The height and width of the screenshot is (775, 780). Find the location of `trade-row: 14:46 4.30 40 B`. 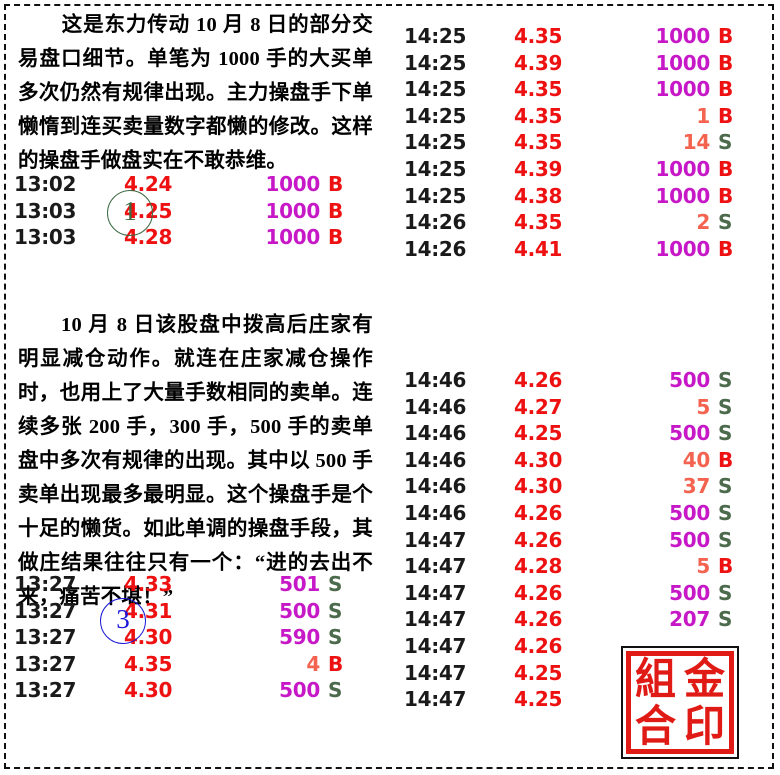

trade-row: 14:46 4.30 40 B is located at coordinates (585, 461).